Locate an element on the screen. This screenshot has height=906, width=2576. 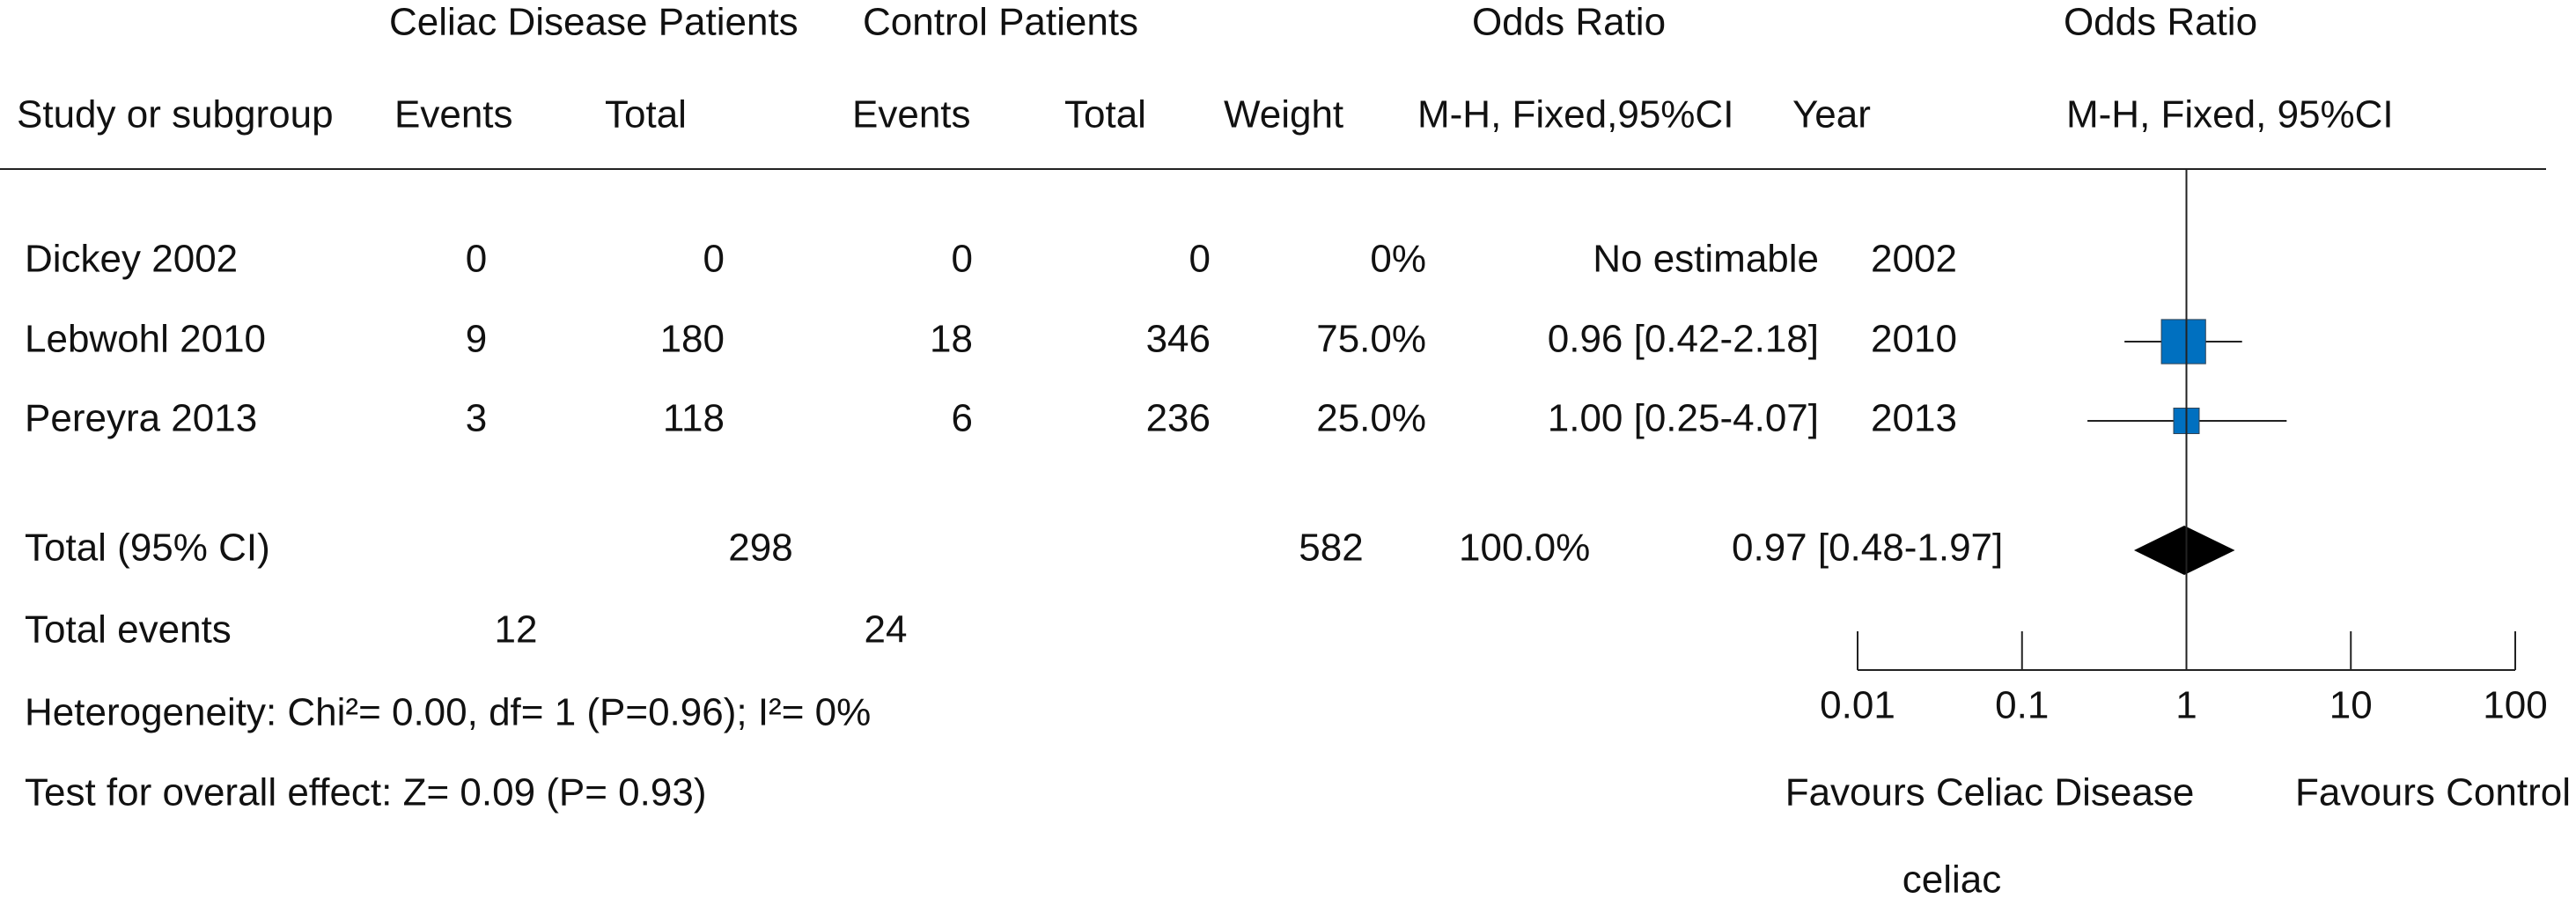
x-tick-label: 1 is located at coordinates (2186, 705).